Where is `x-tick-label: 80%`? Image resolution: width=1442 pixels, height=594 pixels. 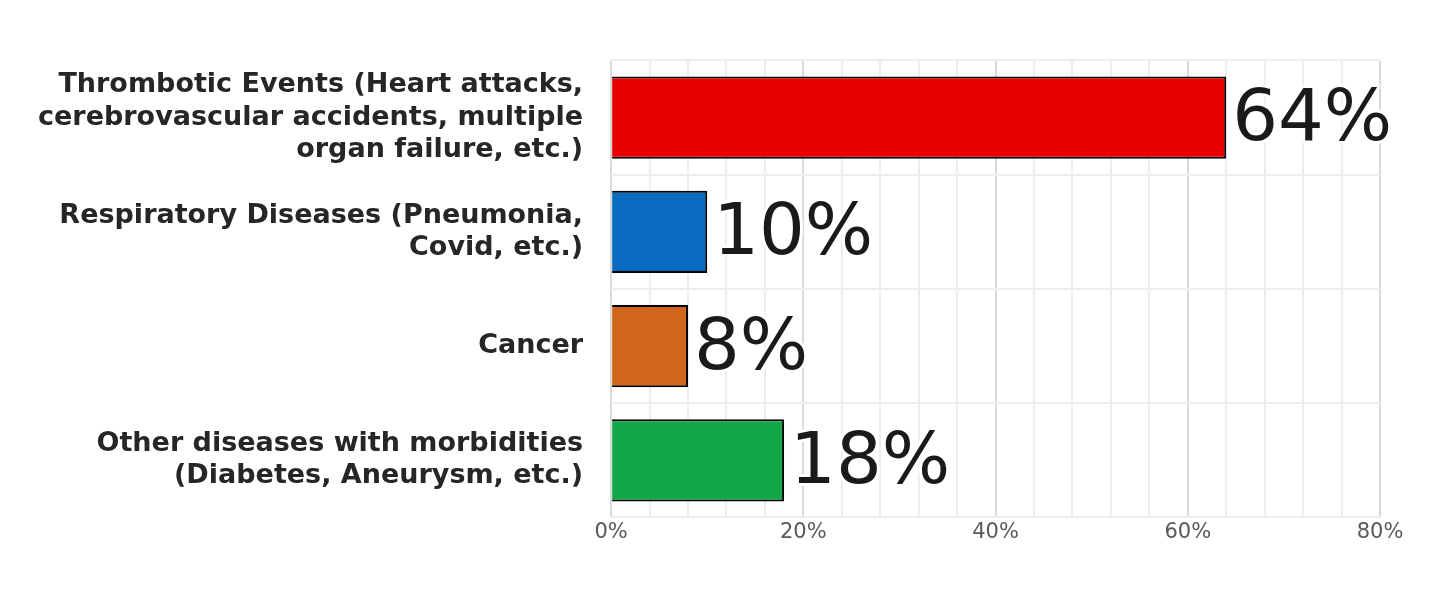
x-tick-label: 80% is located at coordinates (1380, 531).